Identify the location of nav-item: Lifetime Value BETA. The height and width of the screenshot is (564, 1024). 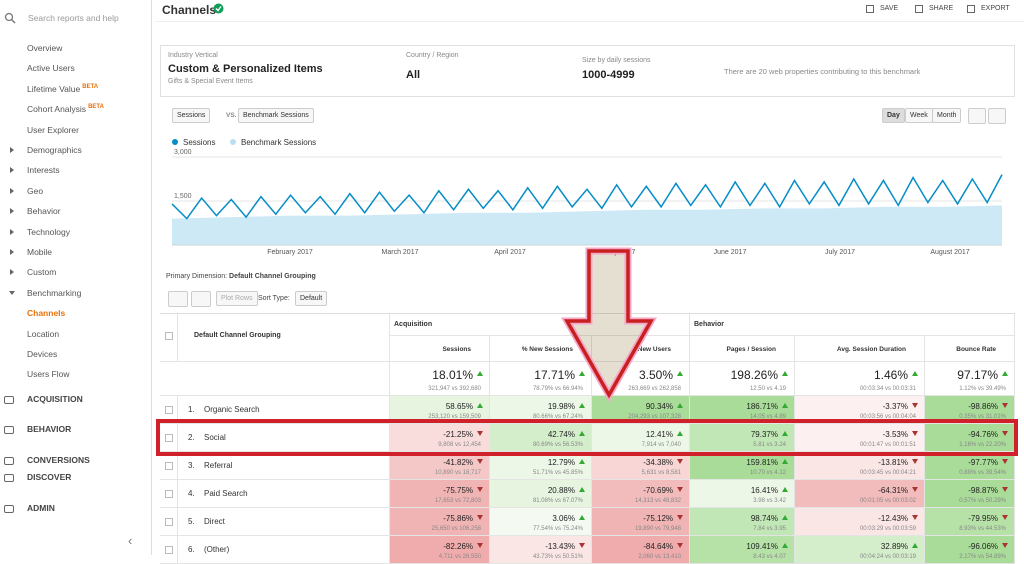
(62, 89).